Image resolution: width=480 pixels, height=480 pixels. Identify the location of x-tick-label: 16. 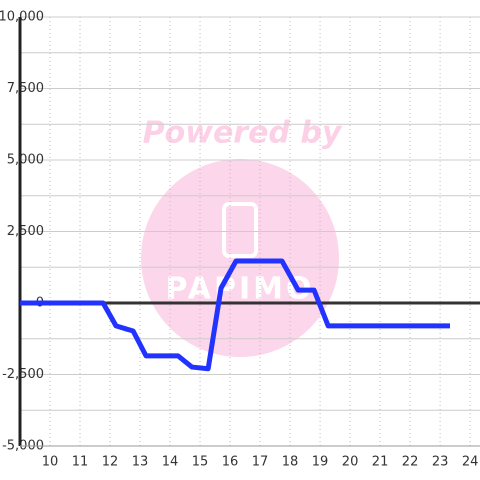
(230, 462).